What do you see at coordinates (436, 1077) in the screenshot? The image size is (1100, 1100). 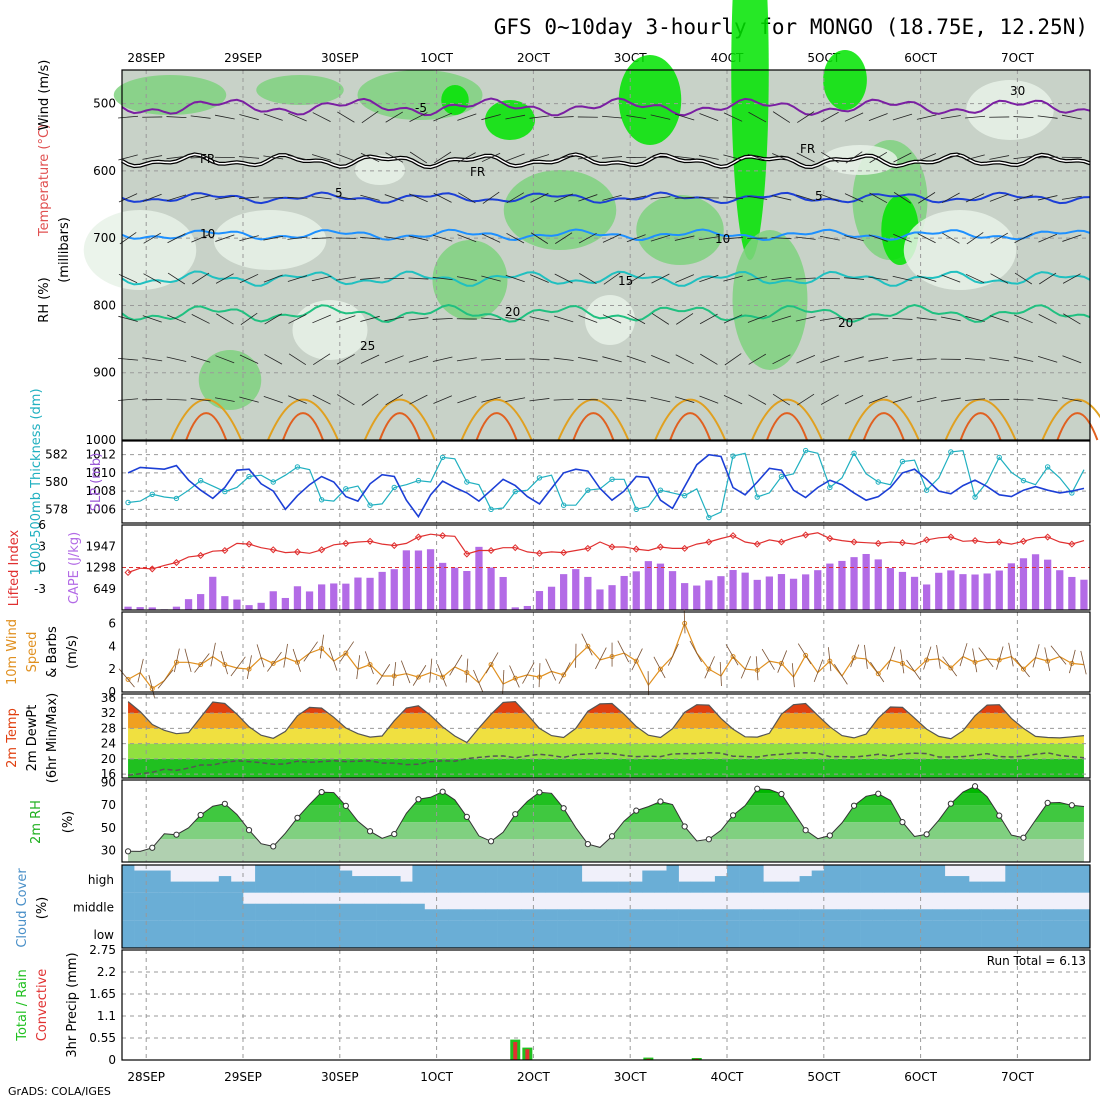 I see `x-tick-label-bottom: 1OCT` at bounding box center [436, 1077].